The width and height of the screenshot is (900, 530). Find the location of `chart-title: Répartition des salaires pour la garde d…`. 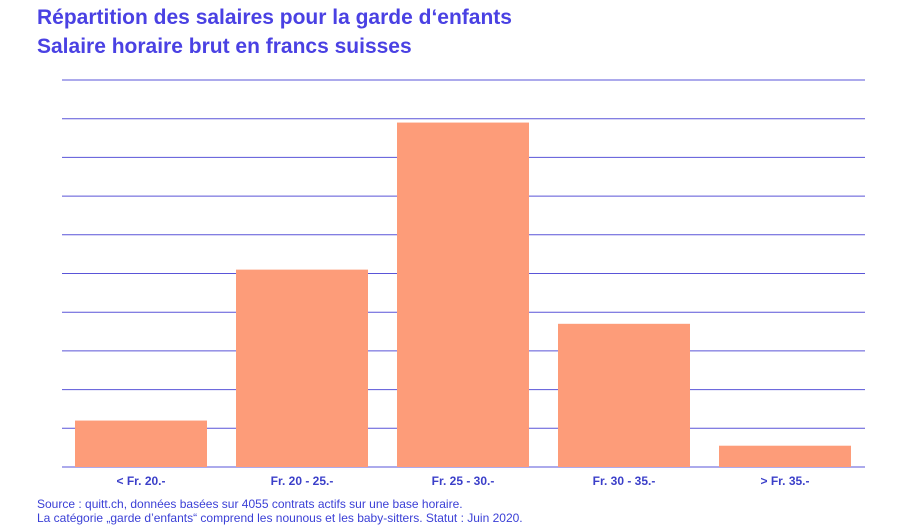

chart-title: Répartition des salaires pour la garde d… is located at coordinates (274, 17).